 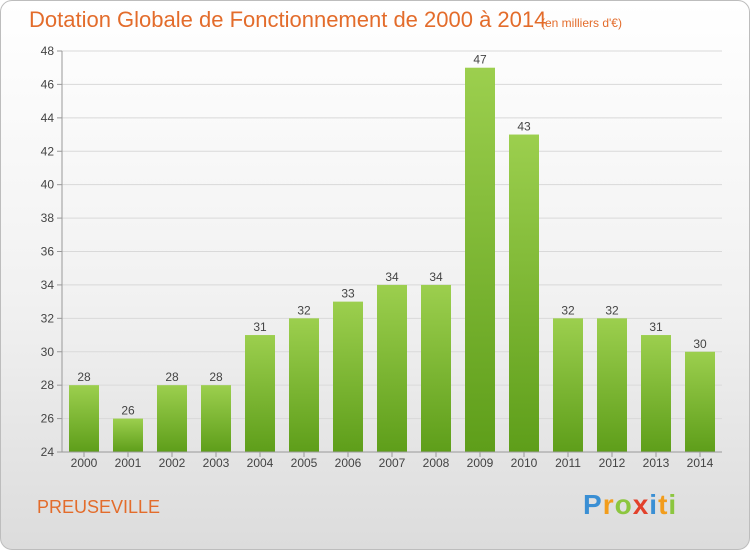 What do you see at coordinates (581, 23) in the screenshot?
I see `chart-unit: (en milliers d'€)` at bounding box center [581, 23].